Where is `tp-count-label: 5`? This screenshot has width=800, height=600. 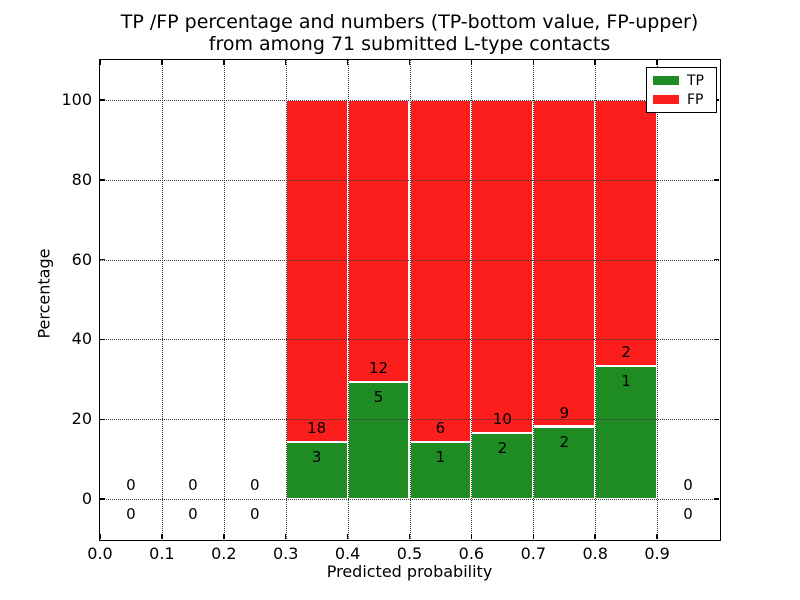
tp-count-label: 5 is located at coordinates (378, 396).